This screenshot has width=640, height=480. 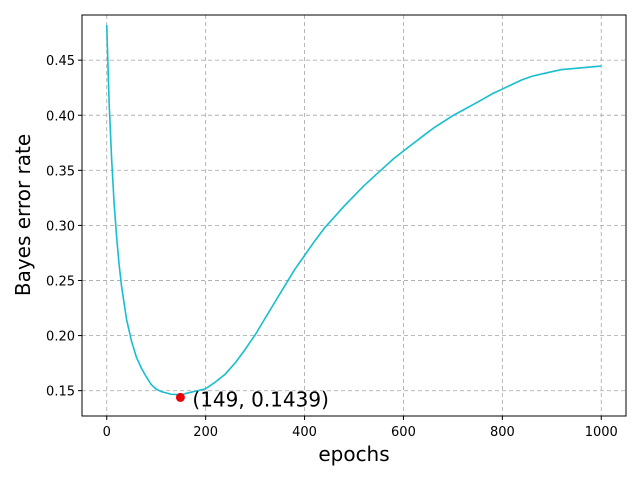 What do you see at coordinates (60, 61) in the screenshot?
I see `y-tick-label: 0.45` at bounding box center [60, 61].